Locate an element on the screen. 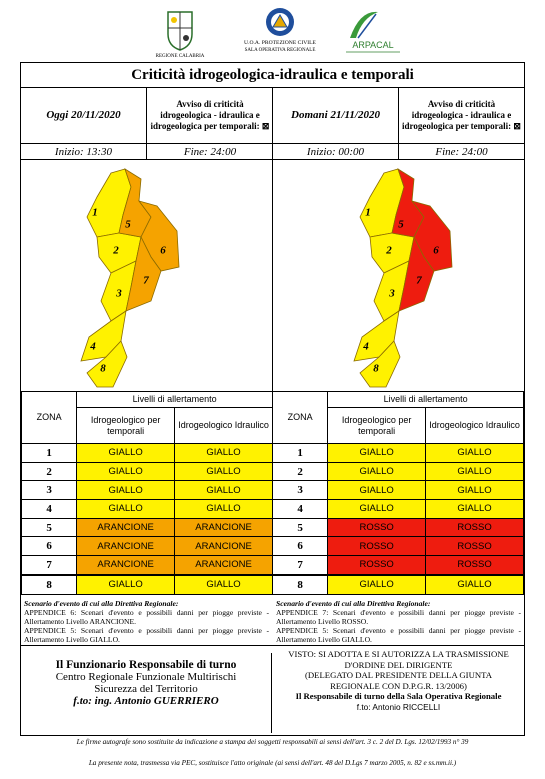 This screenshot has width=545, height=779. logo-text: U.O.A. PROTEZIONE CIVILE is located at coordinates (280, 43).